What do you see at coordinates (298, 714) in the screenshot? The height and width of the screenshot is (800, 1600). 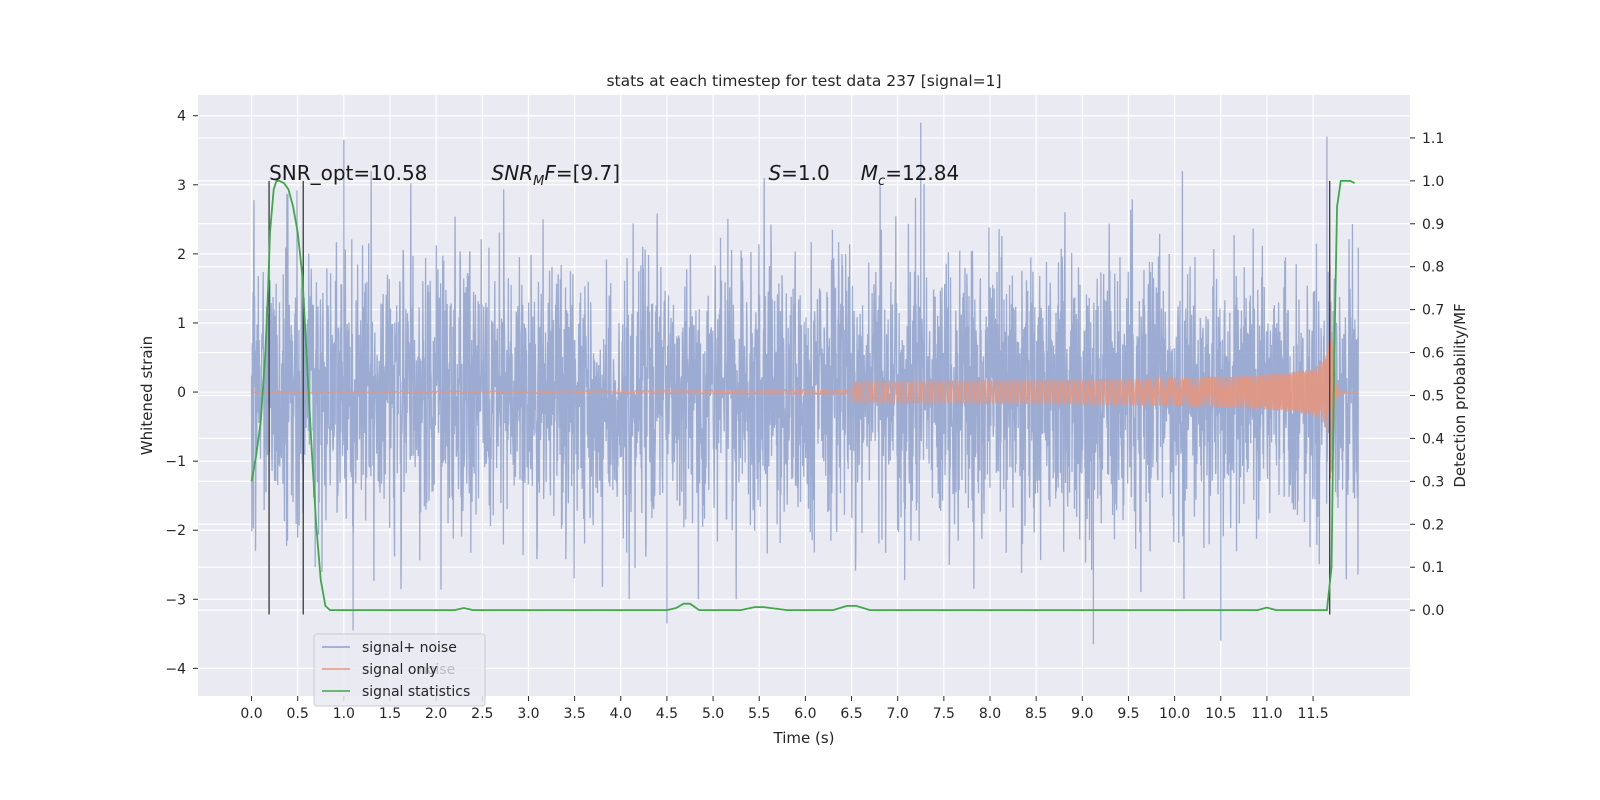 I see `x-tick-label-1: 0.5` at bounding box center [298, 714].